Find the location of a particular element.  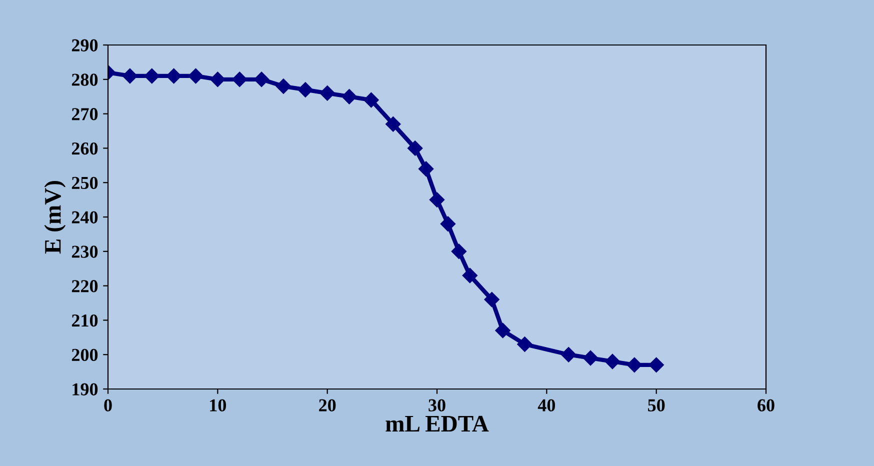

x-tick-label: 10 is located at coordinates (218, 405).